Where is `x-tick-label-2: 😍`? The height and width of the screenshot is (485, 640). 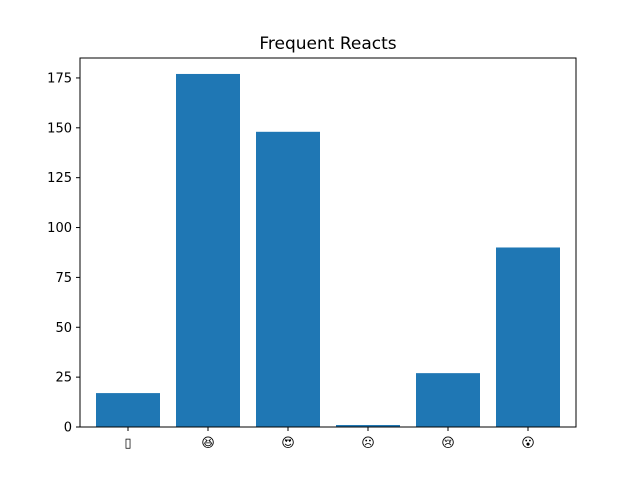
x-tick-label-2: 😍 is located at coordinates (288, 443).